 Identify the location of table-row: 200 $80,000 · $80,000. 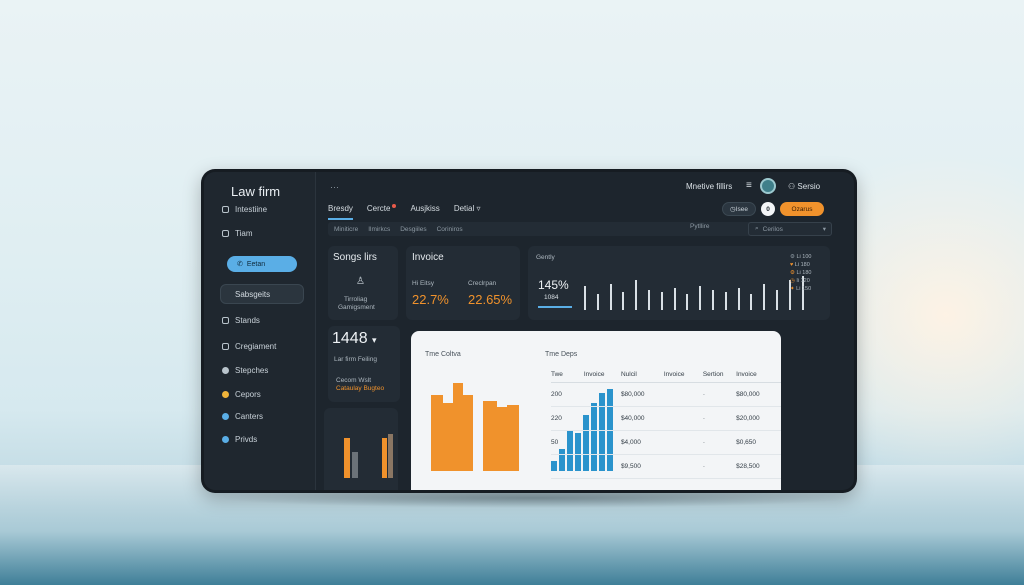
(666, 394).